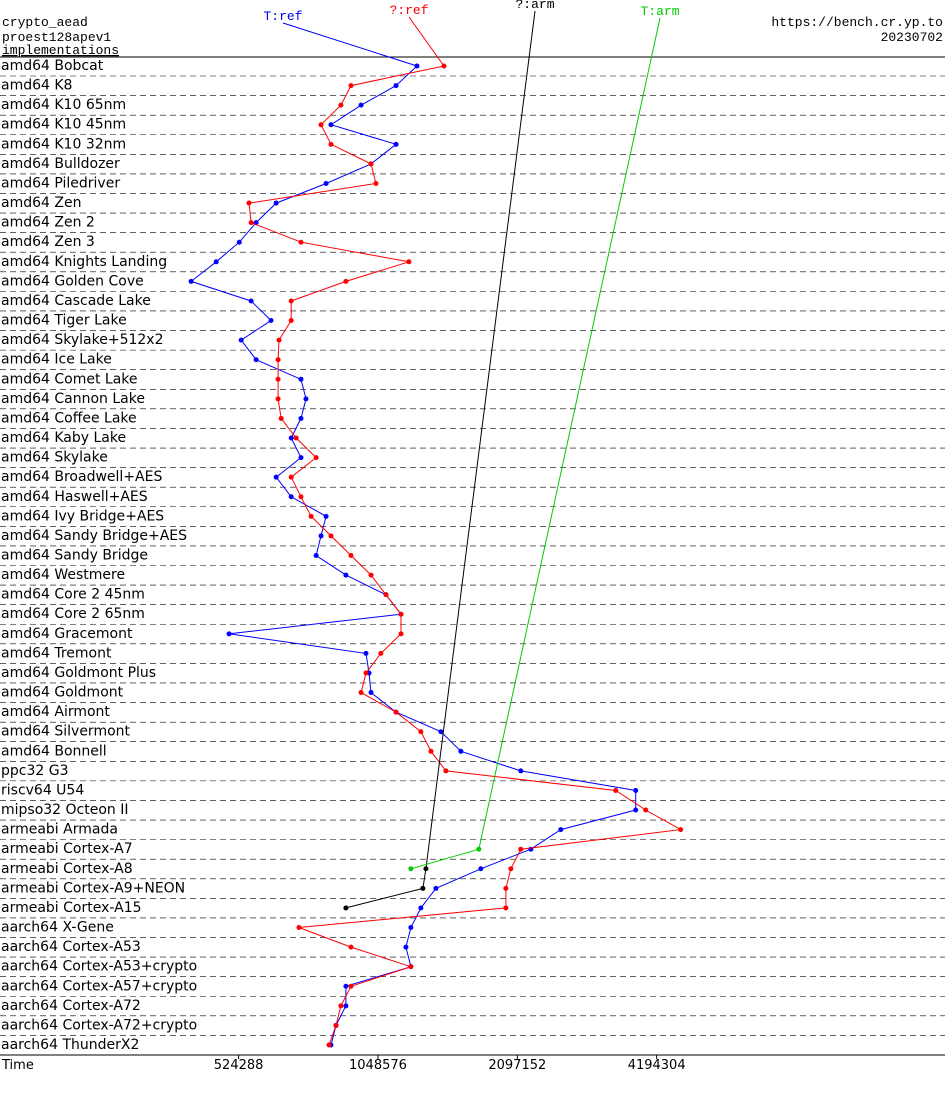 This screenshot has height=1103, width=945. What do you see at coordinates (659, 11) in the screenshot?
I see `series-label: T:arm` at bounding box center [659, 11].